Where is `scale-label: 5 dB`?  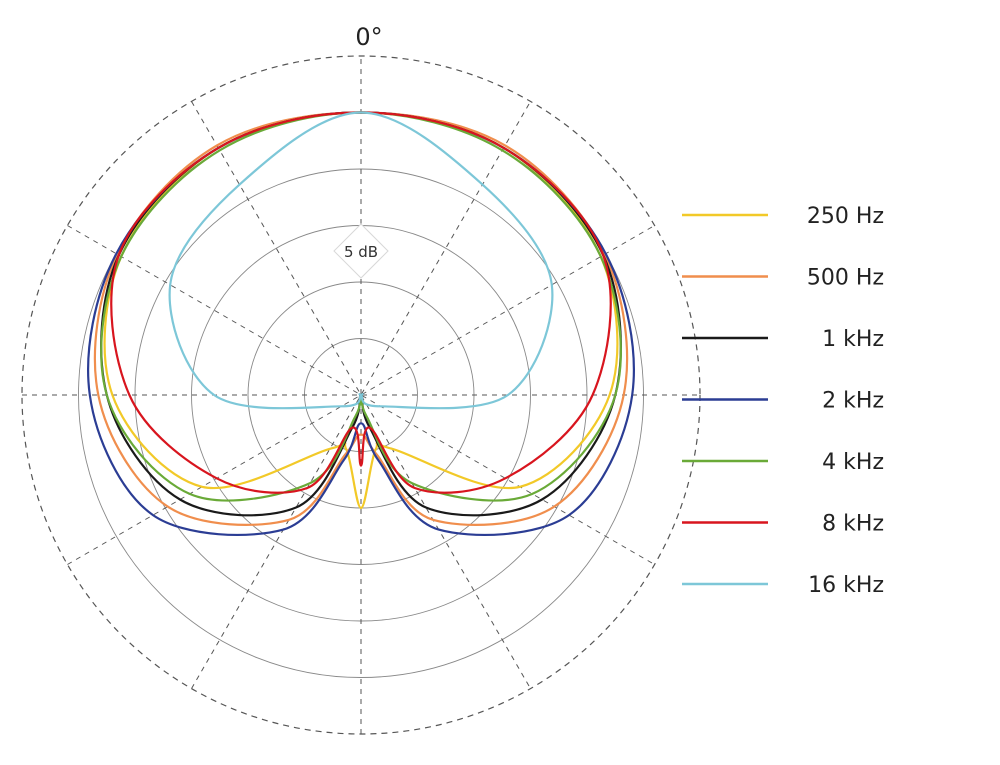 scale-label: 5 dB is located at coordinates (361, 252).